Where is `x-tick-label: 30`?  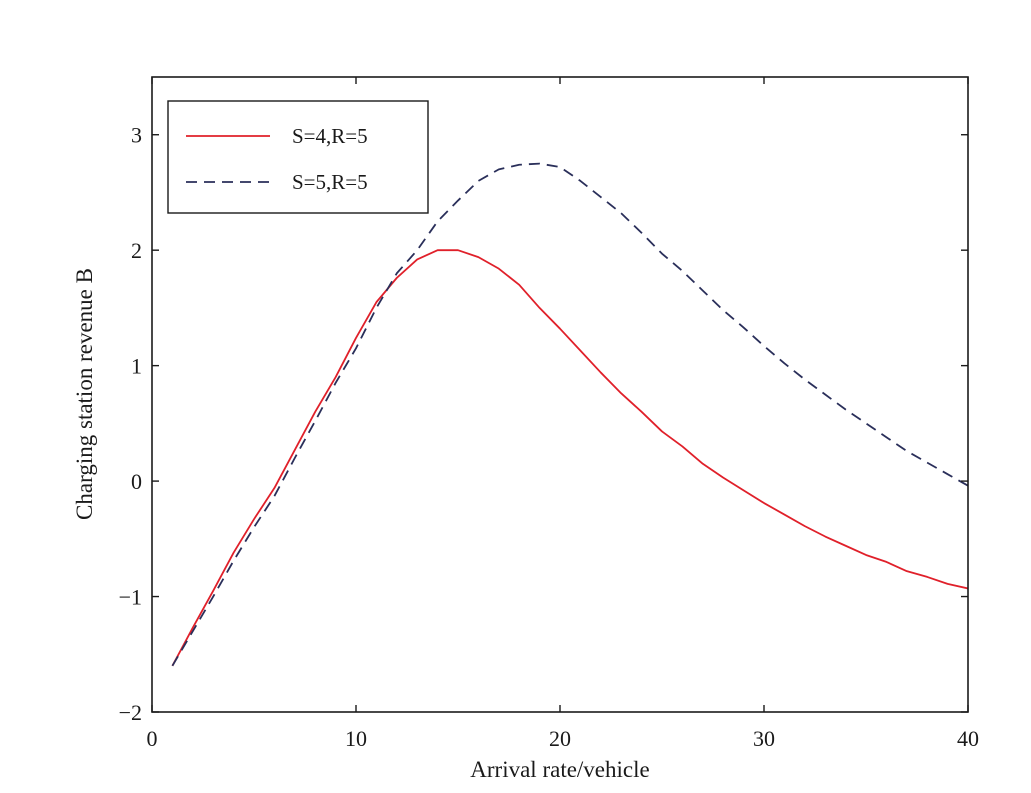 x-tick-label: 30 is located at coordinates (764, 738).